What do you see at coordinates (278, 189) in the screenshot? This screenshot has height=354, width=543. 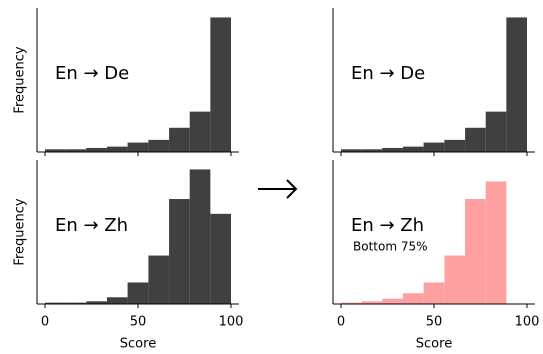 I see `arrow` at bounding box center [278, 189].